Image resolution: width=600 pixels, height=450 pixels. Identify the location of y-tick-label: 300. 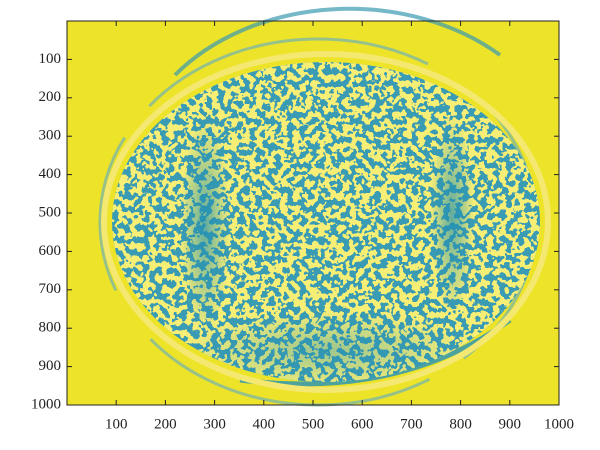
(50, 136).